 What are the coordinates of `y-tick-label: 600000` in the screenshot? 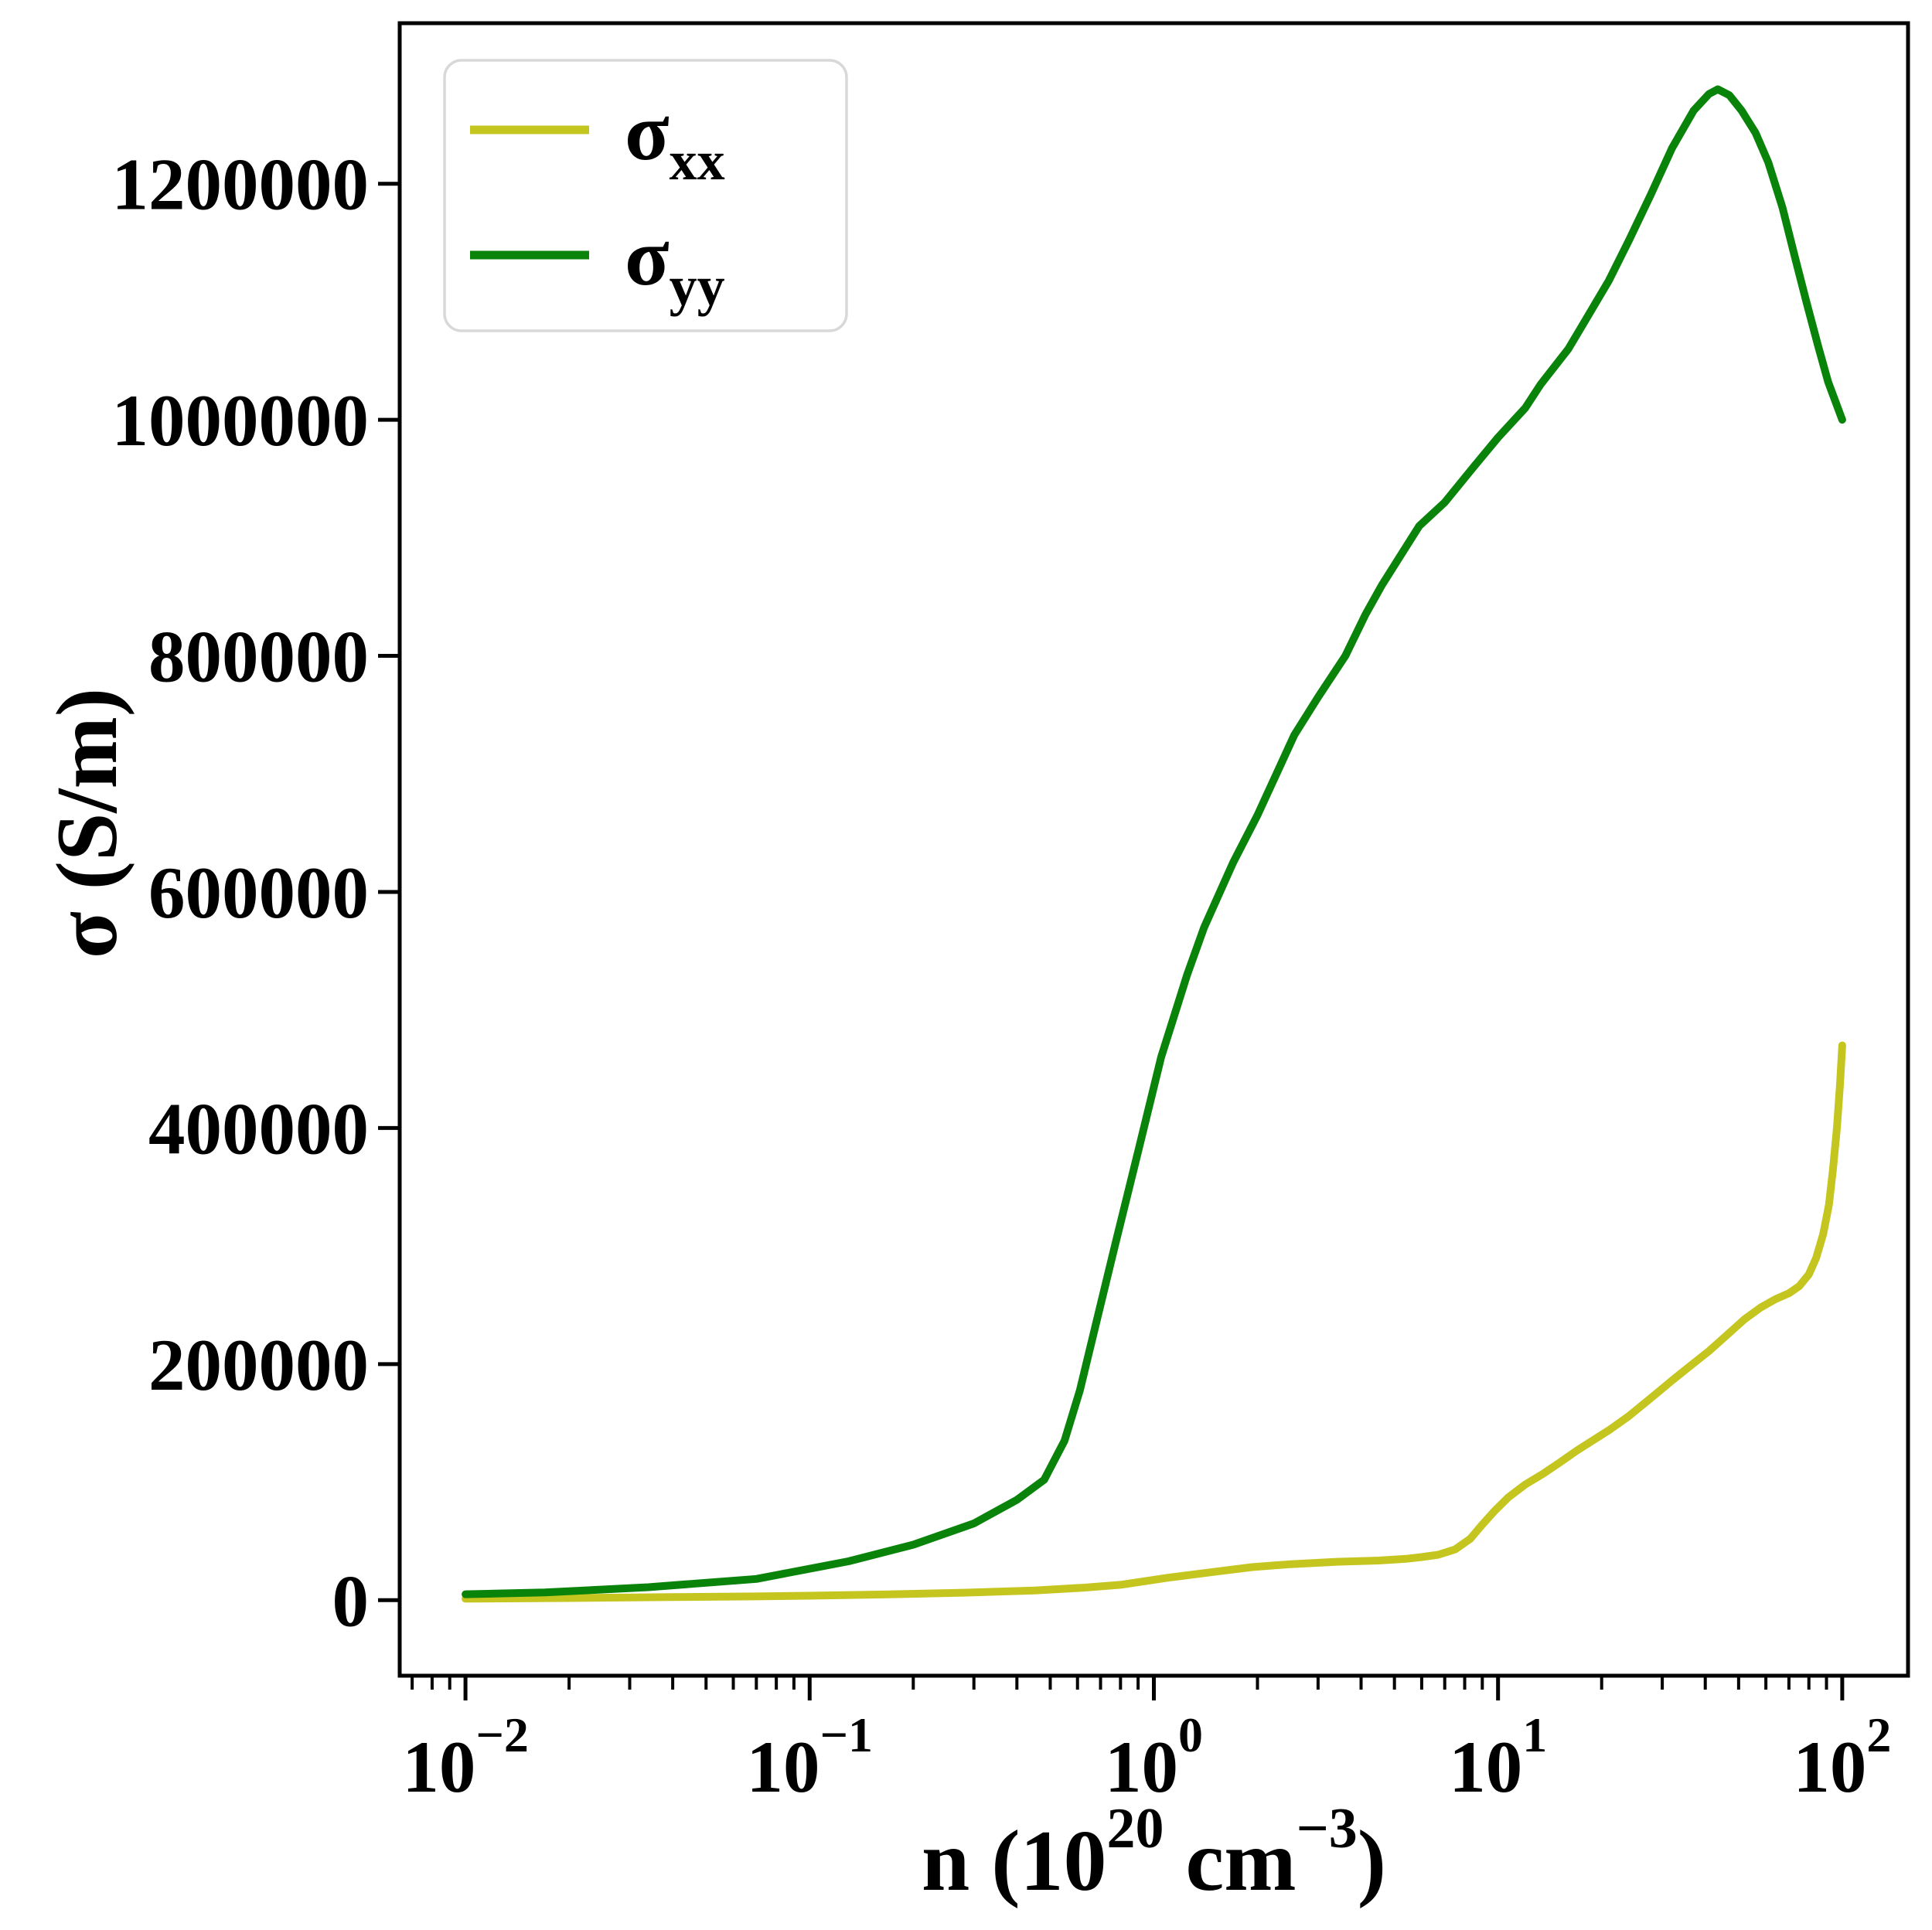 It's located at (258, 893).